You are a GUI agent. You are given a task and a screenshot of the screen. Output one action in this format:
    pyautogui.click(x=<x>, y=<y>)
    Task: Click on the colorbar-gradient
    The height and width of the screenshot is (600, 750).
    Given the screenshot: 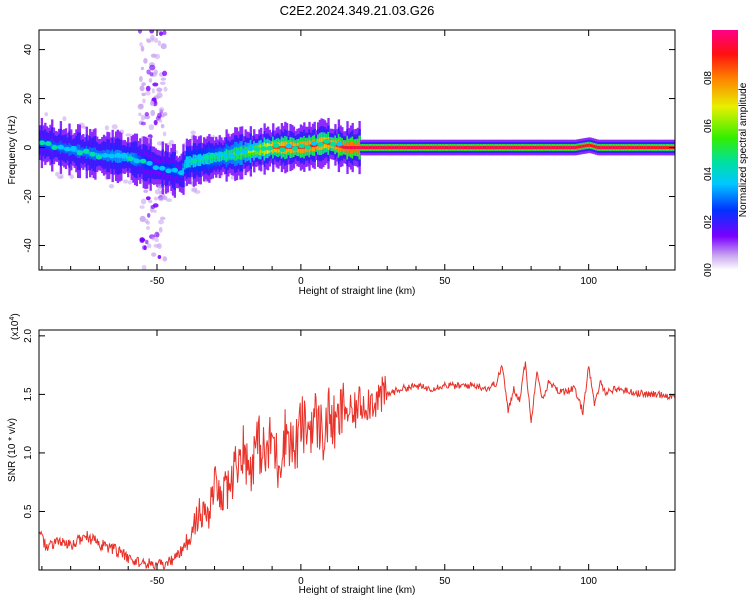 What is the action you would take?
    pyautogui.click(x=725, y=150)
    